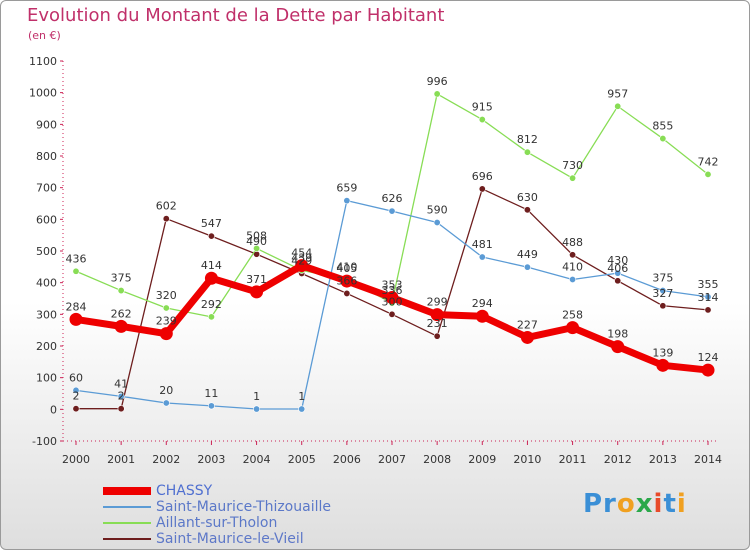 The width and height of the screenshot is (750, 550). I want to click on data-label: 1, so click(301, 396).